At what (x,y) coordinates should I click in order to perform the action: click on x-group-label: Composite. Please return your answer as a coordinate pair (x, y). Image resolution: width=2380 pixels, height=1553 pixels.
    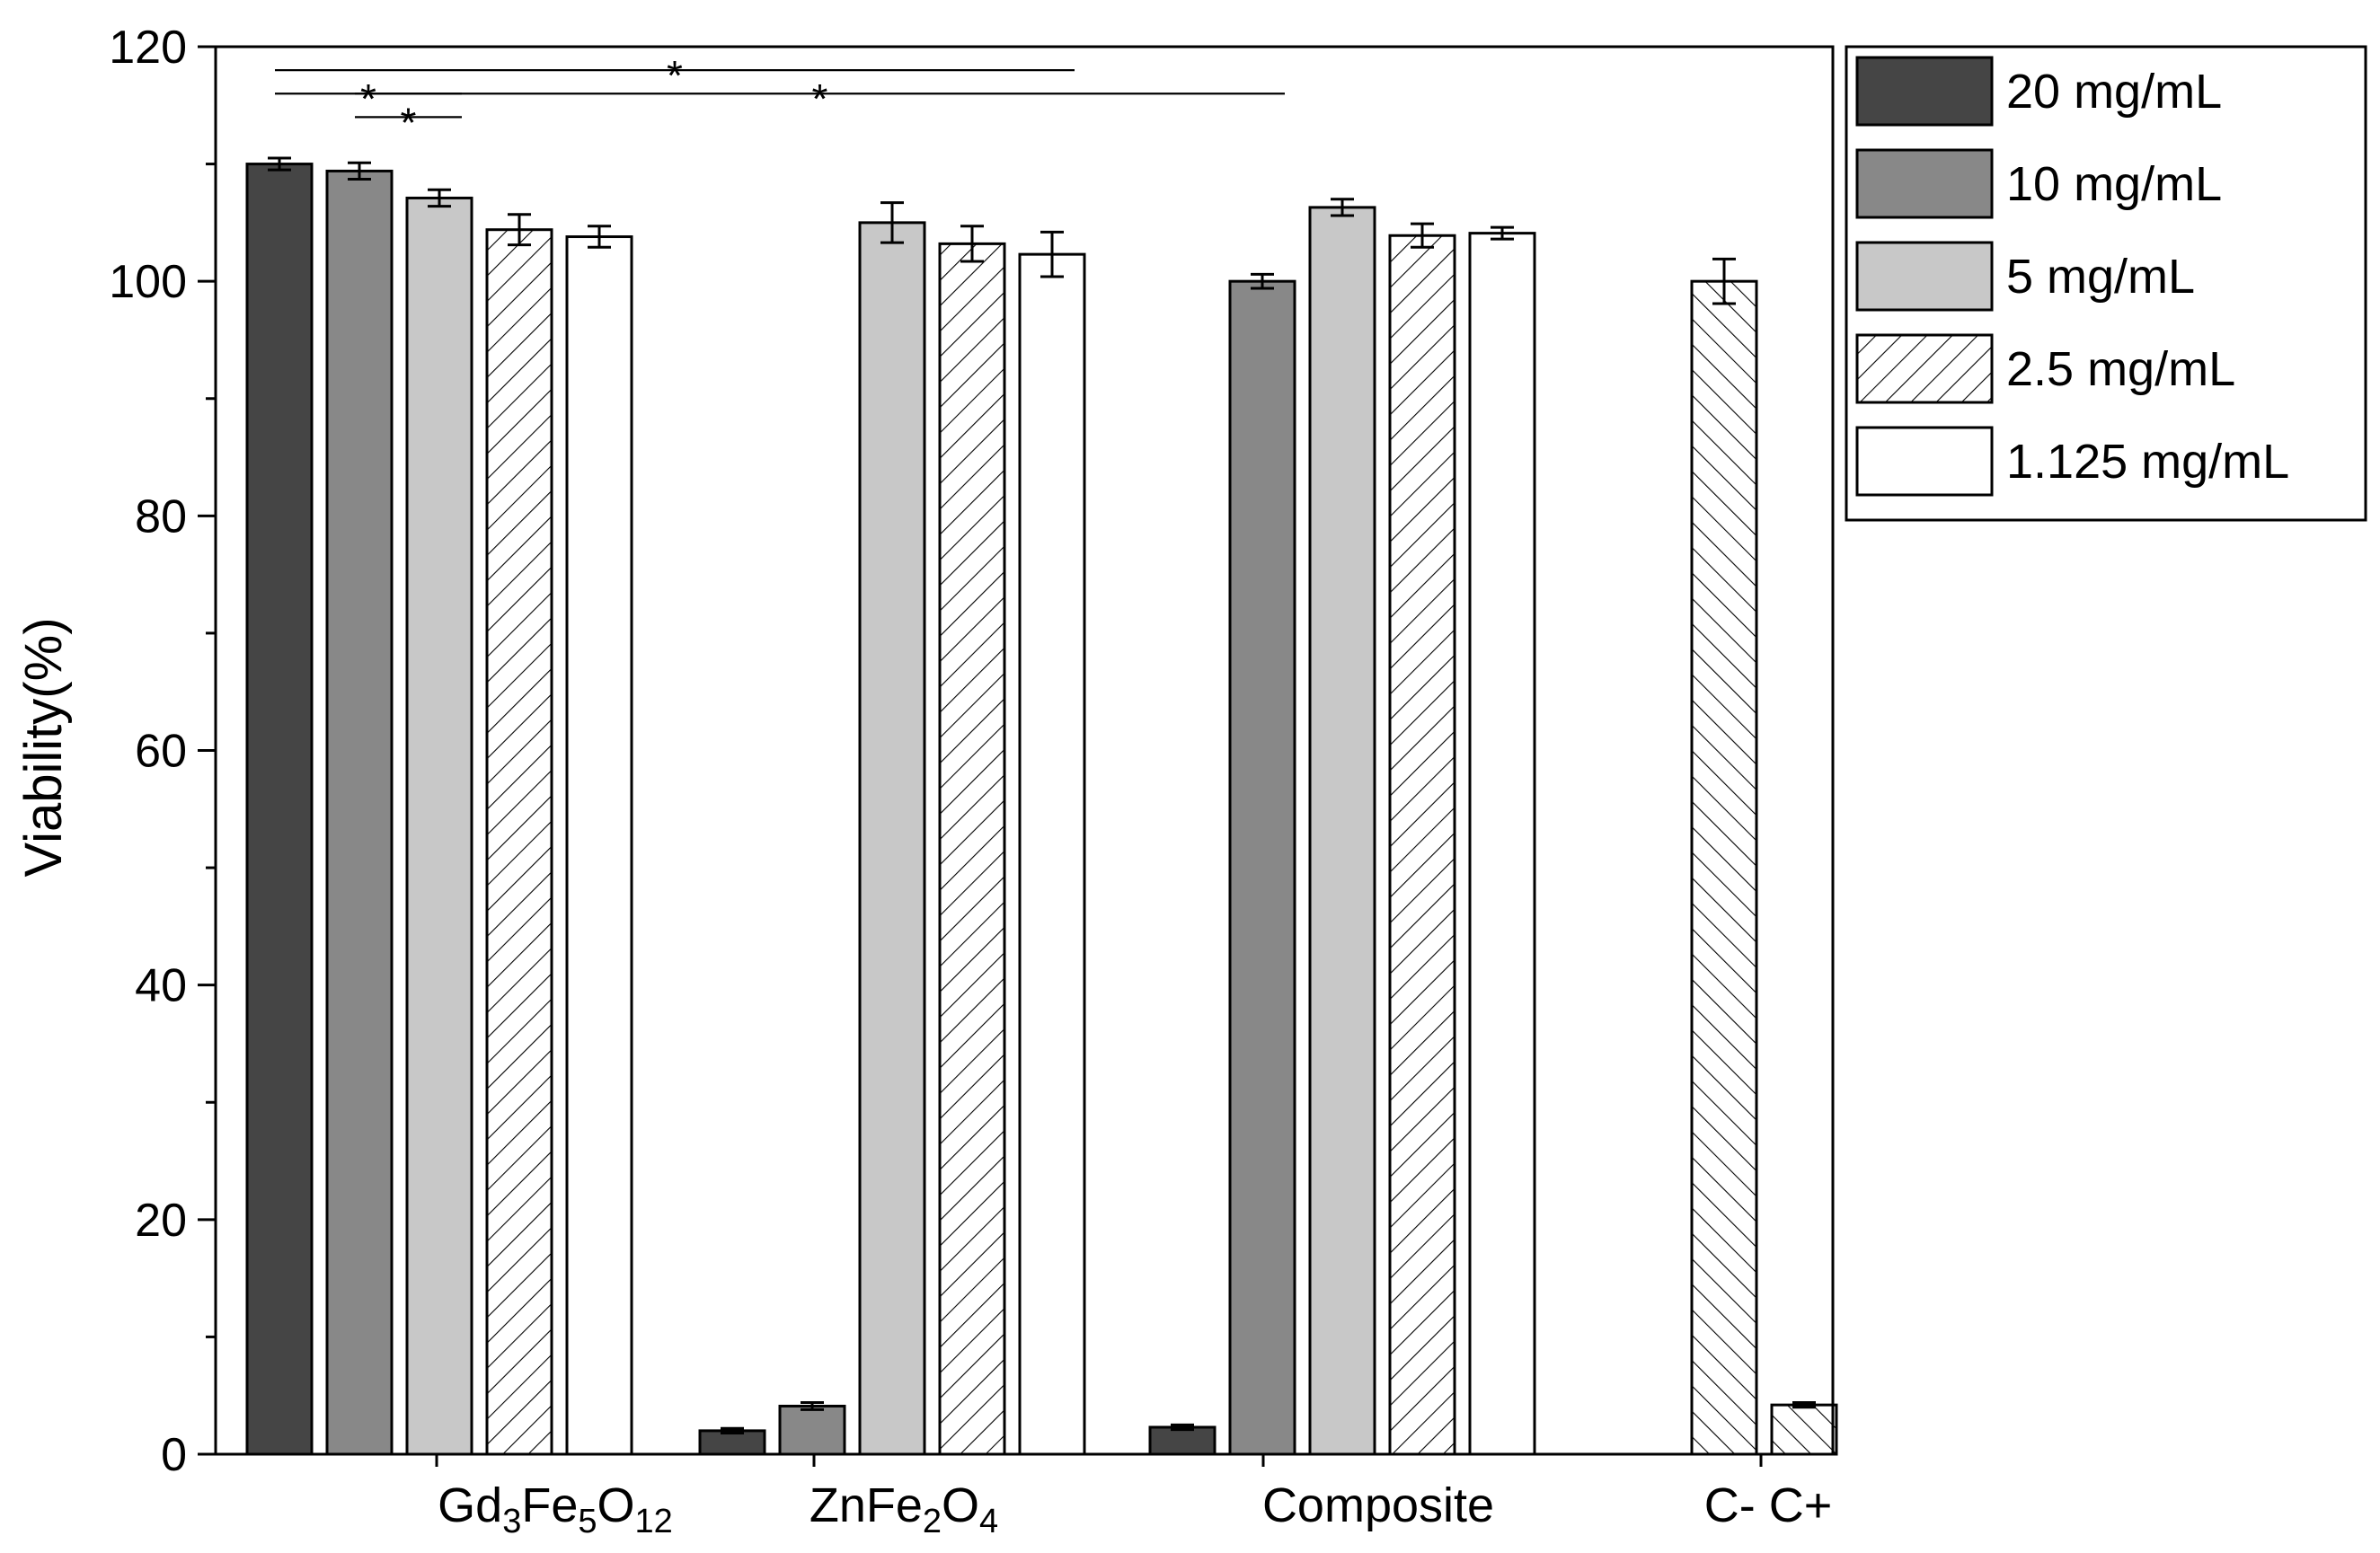
    Looking at the image, I should click on (1378, 1505).